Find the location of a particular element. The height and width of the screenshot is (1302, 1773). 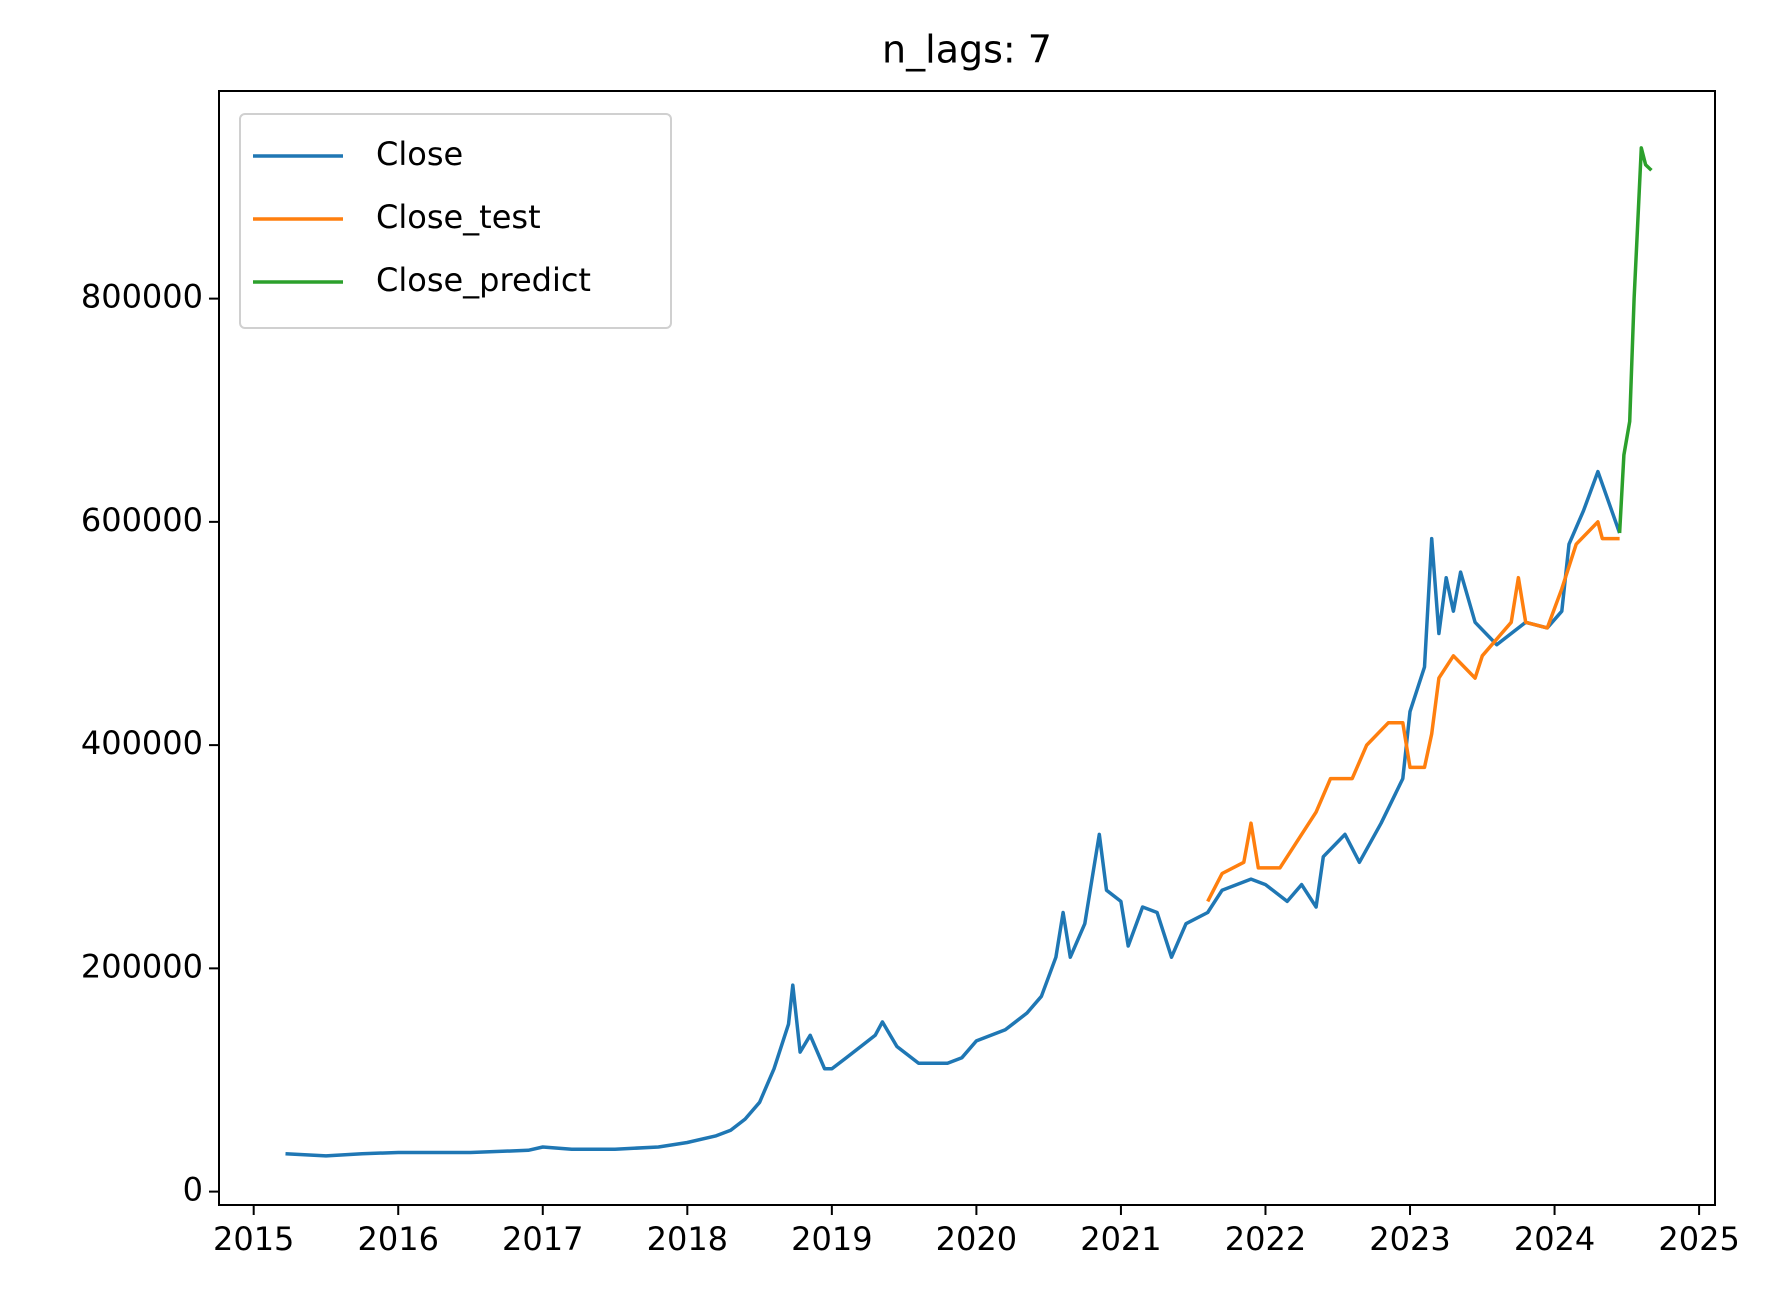

x-tick-label: 2025 is located at coordinates (1698, 1239).